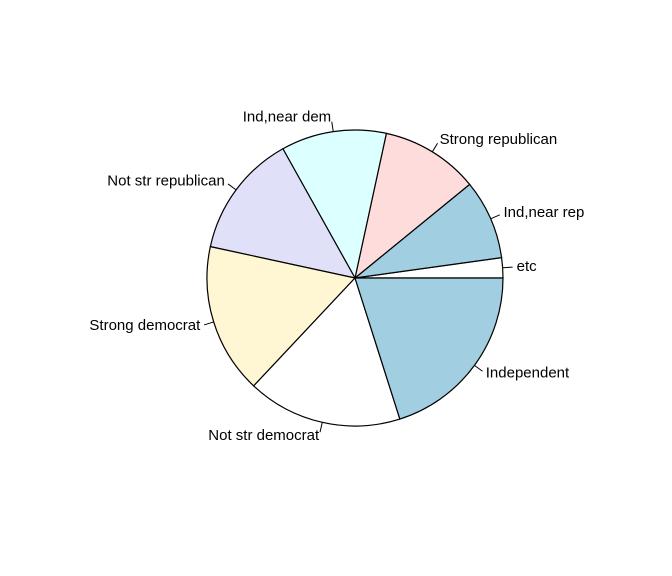  Describe the element at coordinates (232, 187) in the screenshot. I see `pie-tick-not-str-republican` at that location.